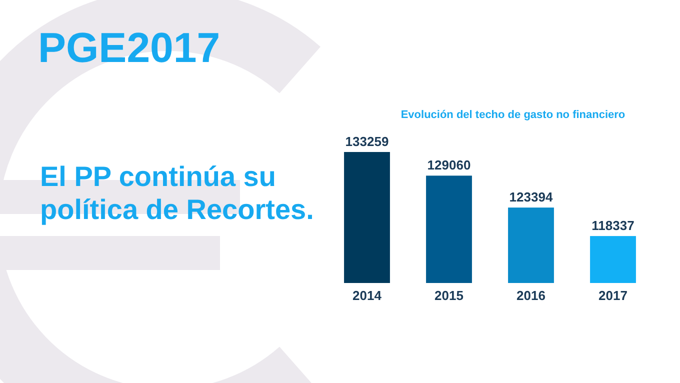 This screenshot has height=383, width=680. Describe the element at coordinates (613, 295) in the screenshot. I see `x-tick-label: 2017` at that location.